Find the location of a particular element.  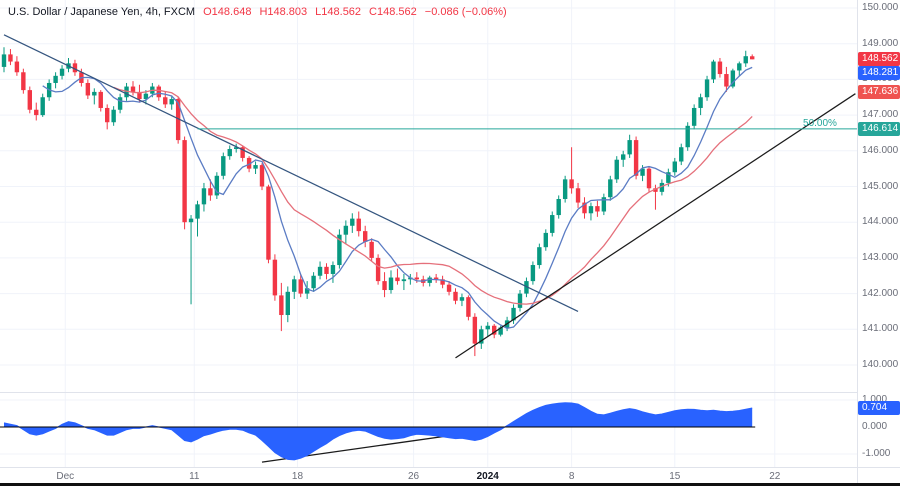

price-axis-label: 149.000 is located at coordinates (880, 43).